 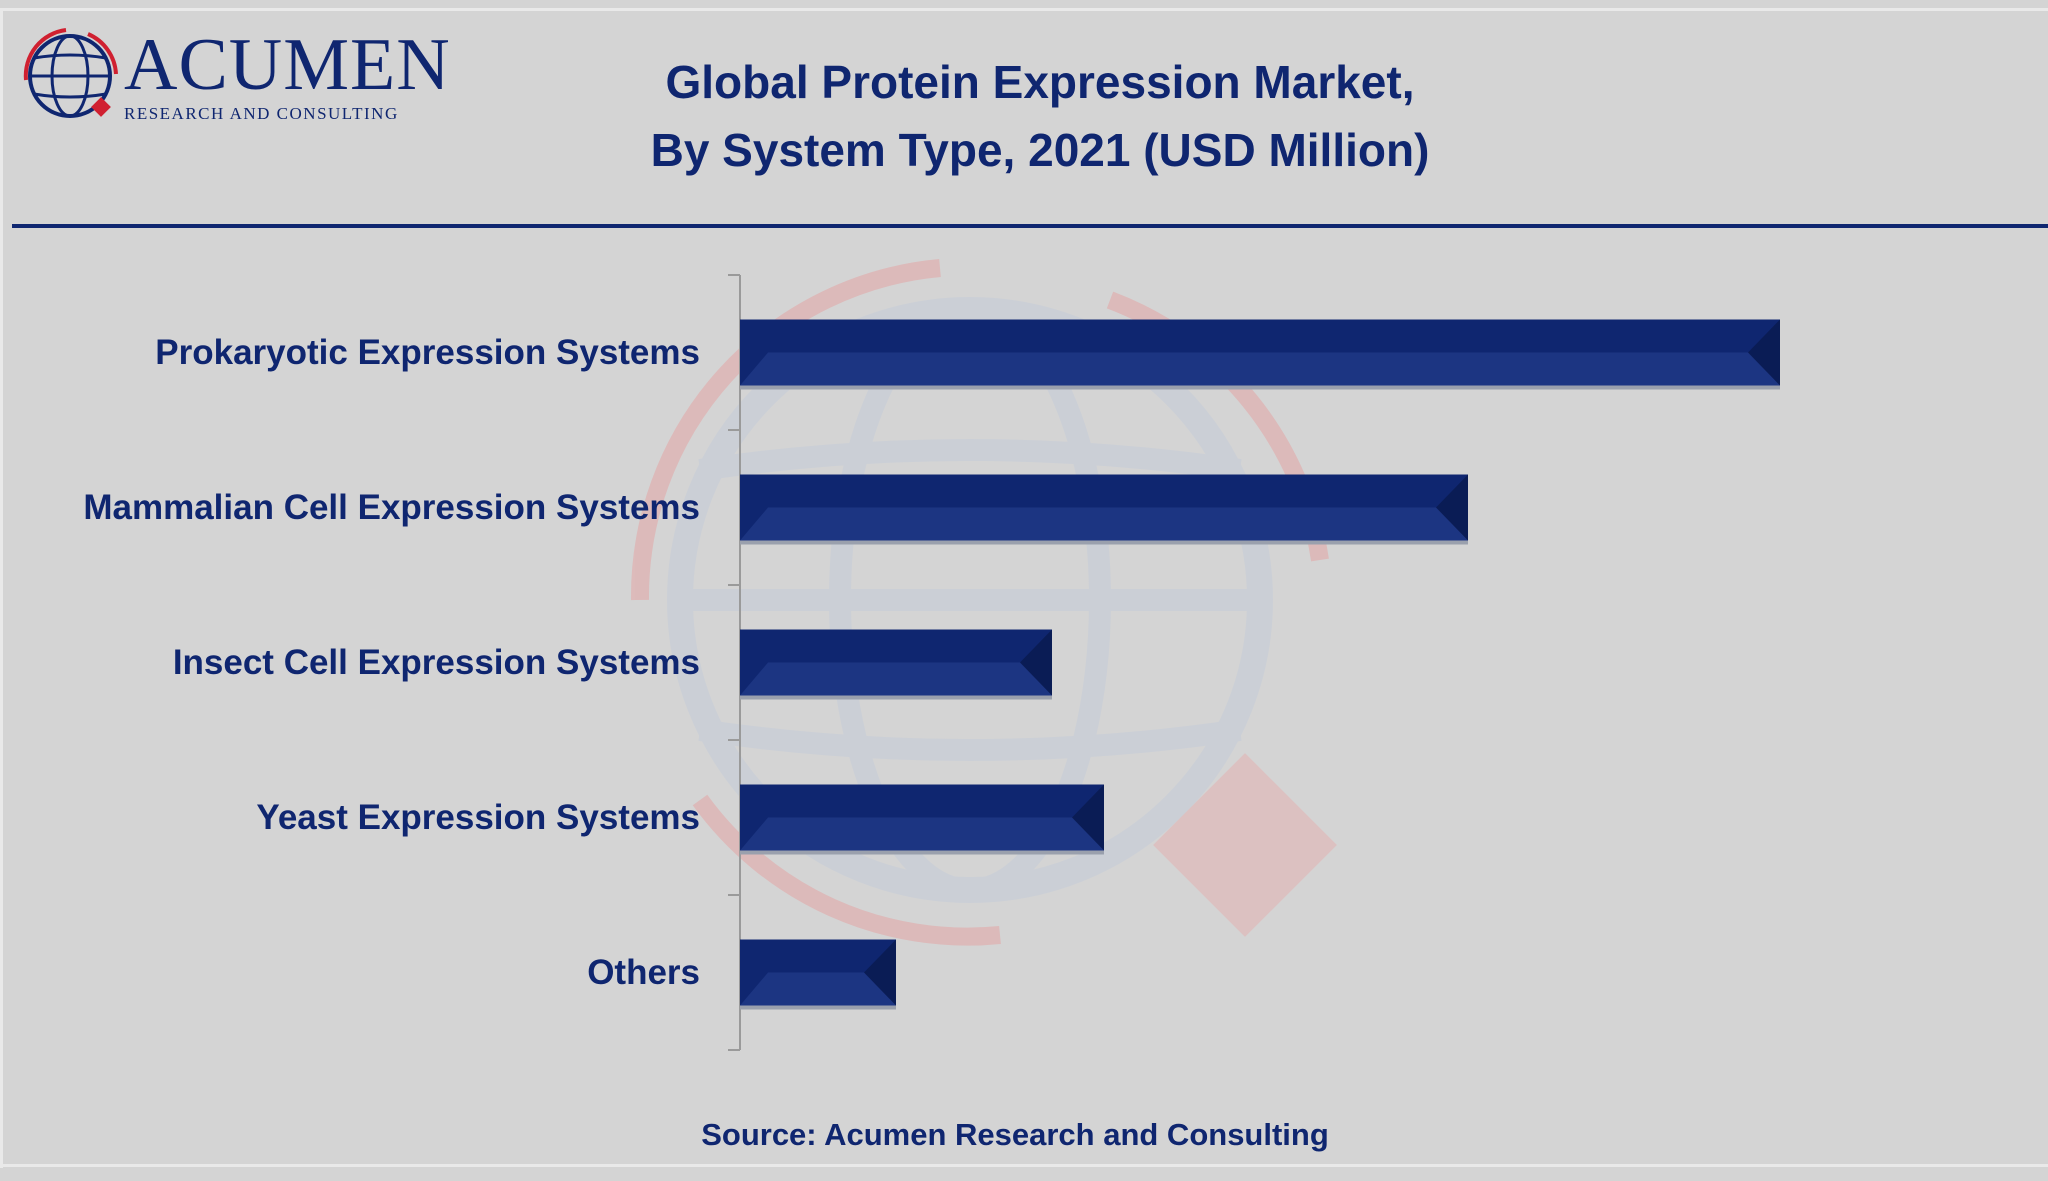 What do you see at coordinates (70, 73) in the screenshot?
I see `acumen-globe-icon` at bounding box center [70, 73].